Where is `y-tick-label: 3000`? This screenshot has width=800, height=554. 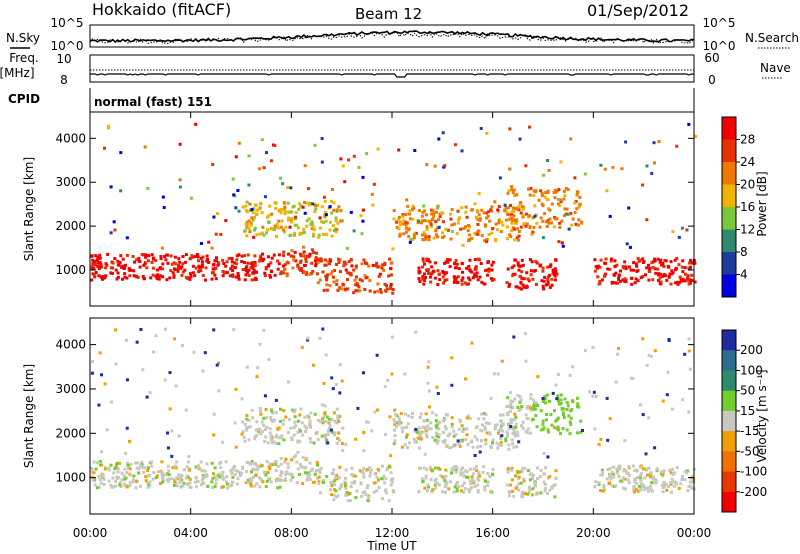 y-tick-label: 3000 is located at coordinates (70, 389).